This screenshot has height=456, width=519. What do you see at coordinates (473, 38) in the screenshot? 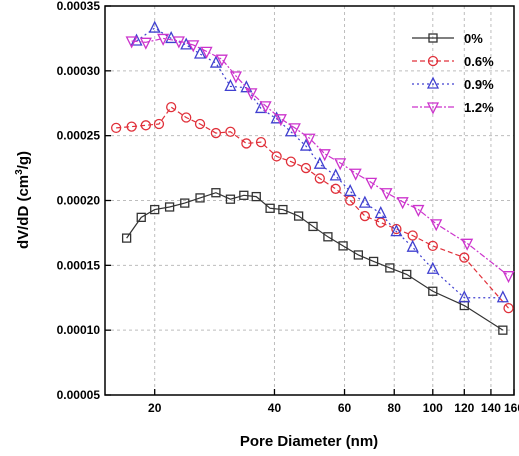
I see `legend-label: 0%` at bounding box center [473, 38].